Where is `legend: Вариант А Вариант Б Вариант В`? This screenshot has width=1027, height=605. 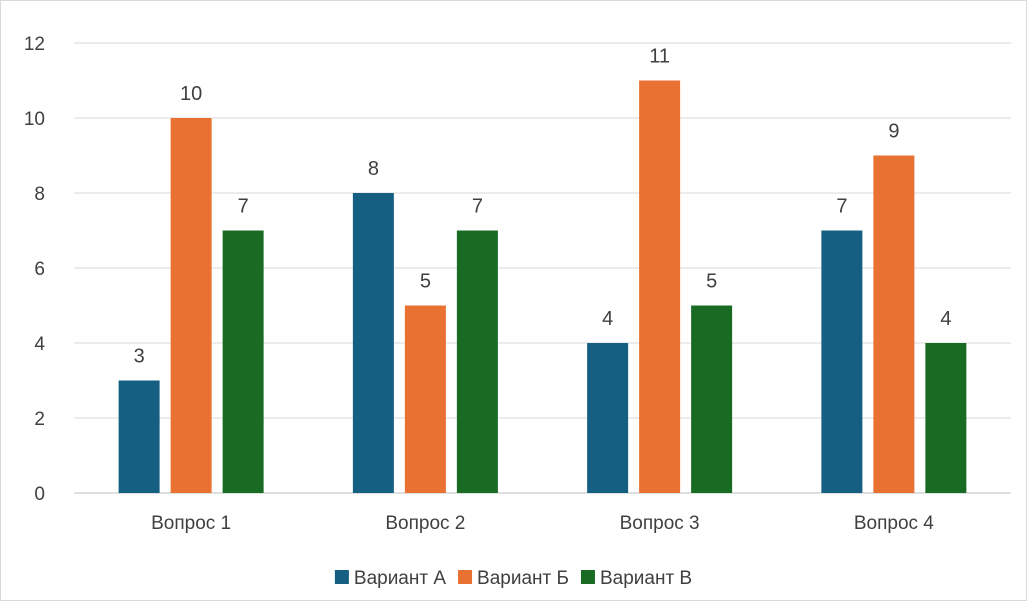 legend: Вариант А Вариант Б Вариант В is located at coordinates (513, 578).